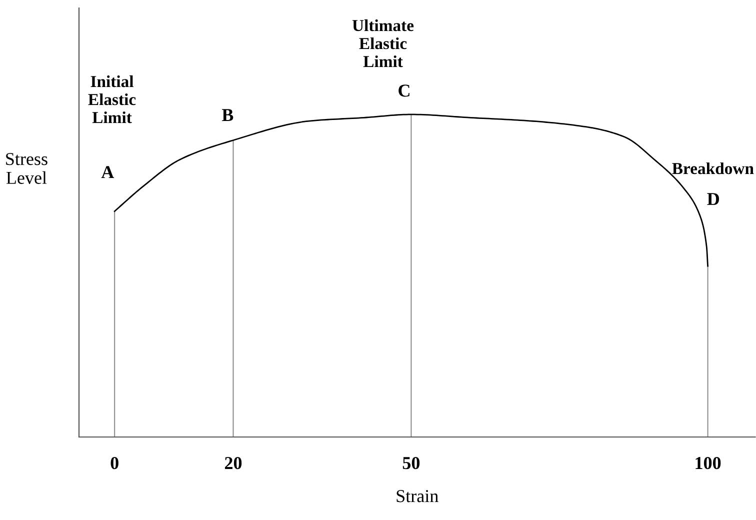  I want to click on annotation: Breakdown, so click(713, 168).